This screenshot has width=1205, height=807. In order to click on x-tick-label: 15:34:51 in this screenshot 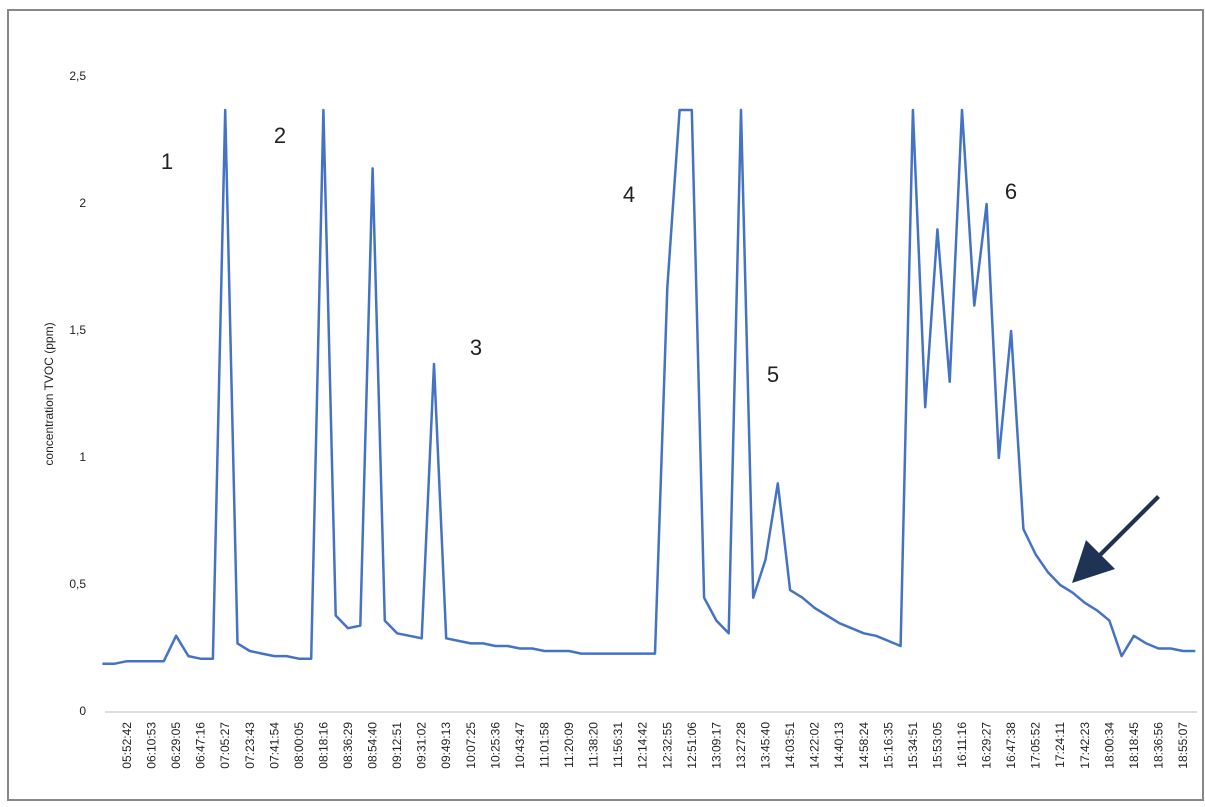, I will do `click(913, 745)`.